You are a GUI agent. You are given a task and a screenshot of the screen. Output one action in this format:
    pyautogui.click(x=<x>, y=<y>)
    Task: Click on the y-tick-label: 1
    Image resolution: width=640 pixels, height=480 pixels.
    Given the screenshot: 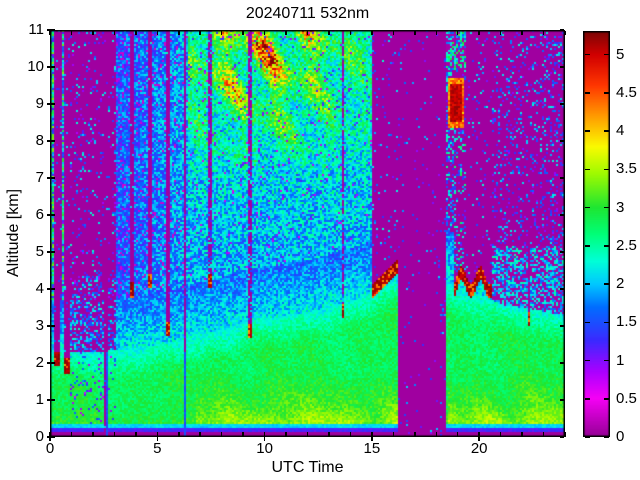 What is the action you would take?
    pyautogui.click(x=39, y=399)
    